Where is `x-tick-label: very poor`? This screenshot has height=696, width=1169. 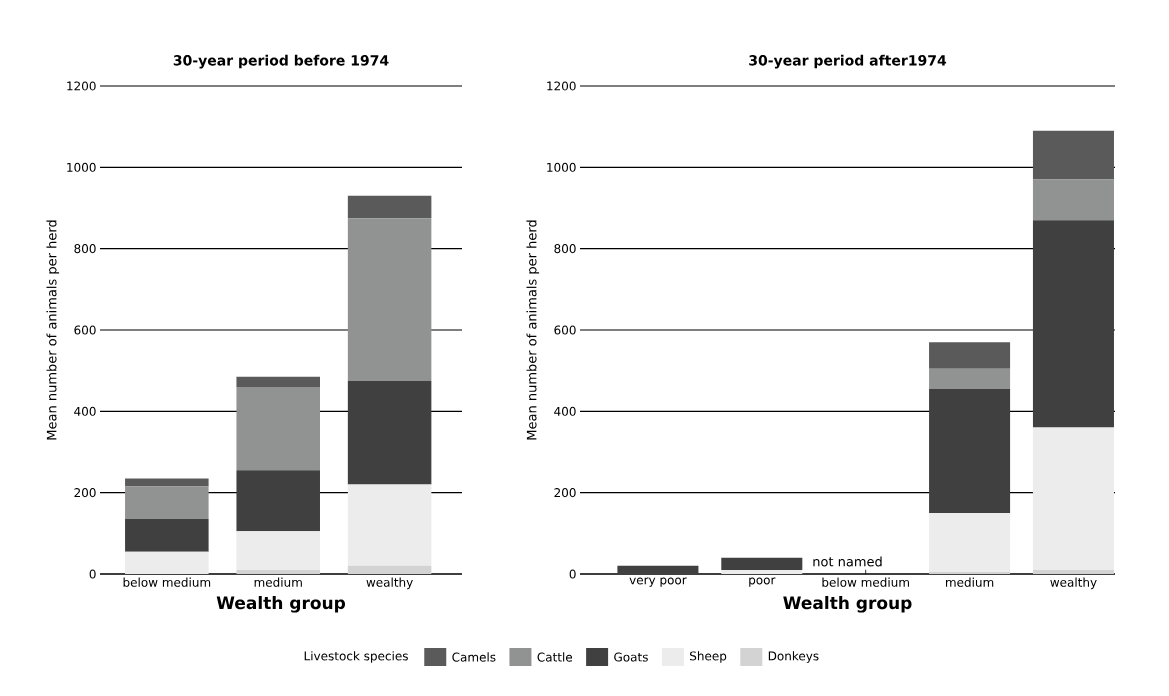 x-tick-label: very poor is located at coordinates (658, 582).